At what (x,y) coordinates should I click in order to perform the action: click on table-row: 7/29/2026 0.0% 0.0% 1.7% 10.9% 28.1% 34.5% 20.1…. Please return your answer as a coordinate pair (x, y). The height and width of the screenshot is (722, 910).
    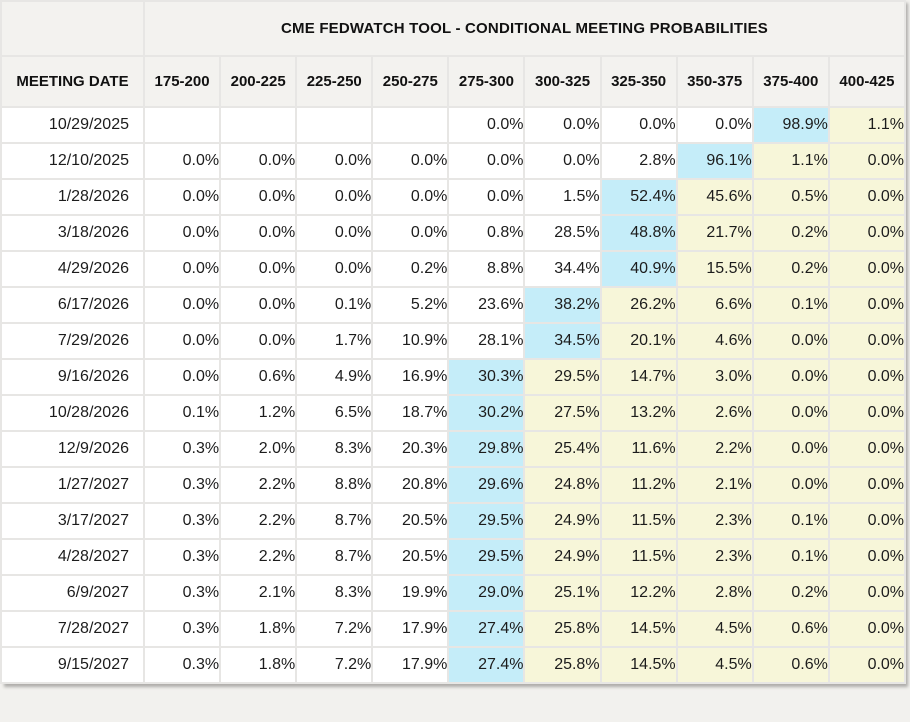
    Looking at the image, I should click on (453, 341).